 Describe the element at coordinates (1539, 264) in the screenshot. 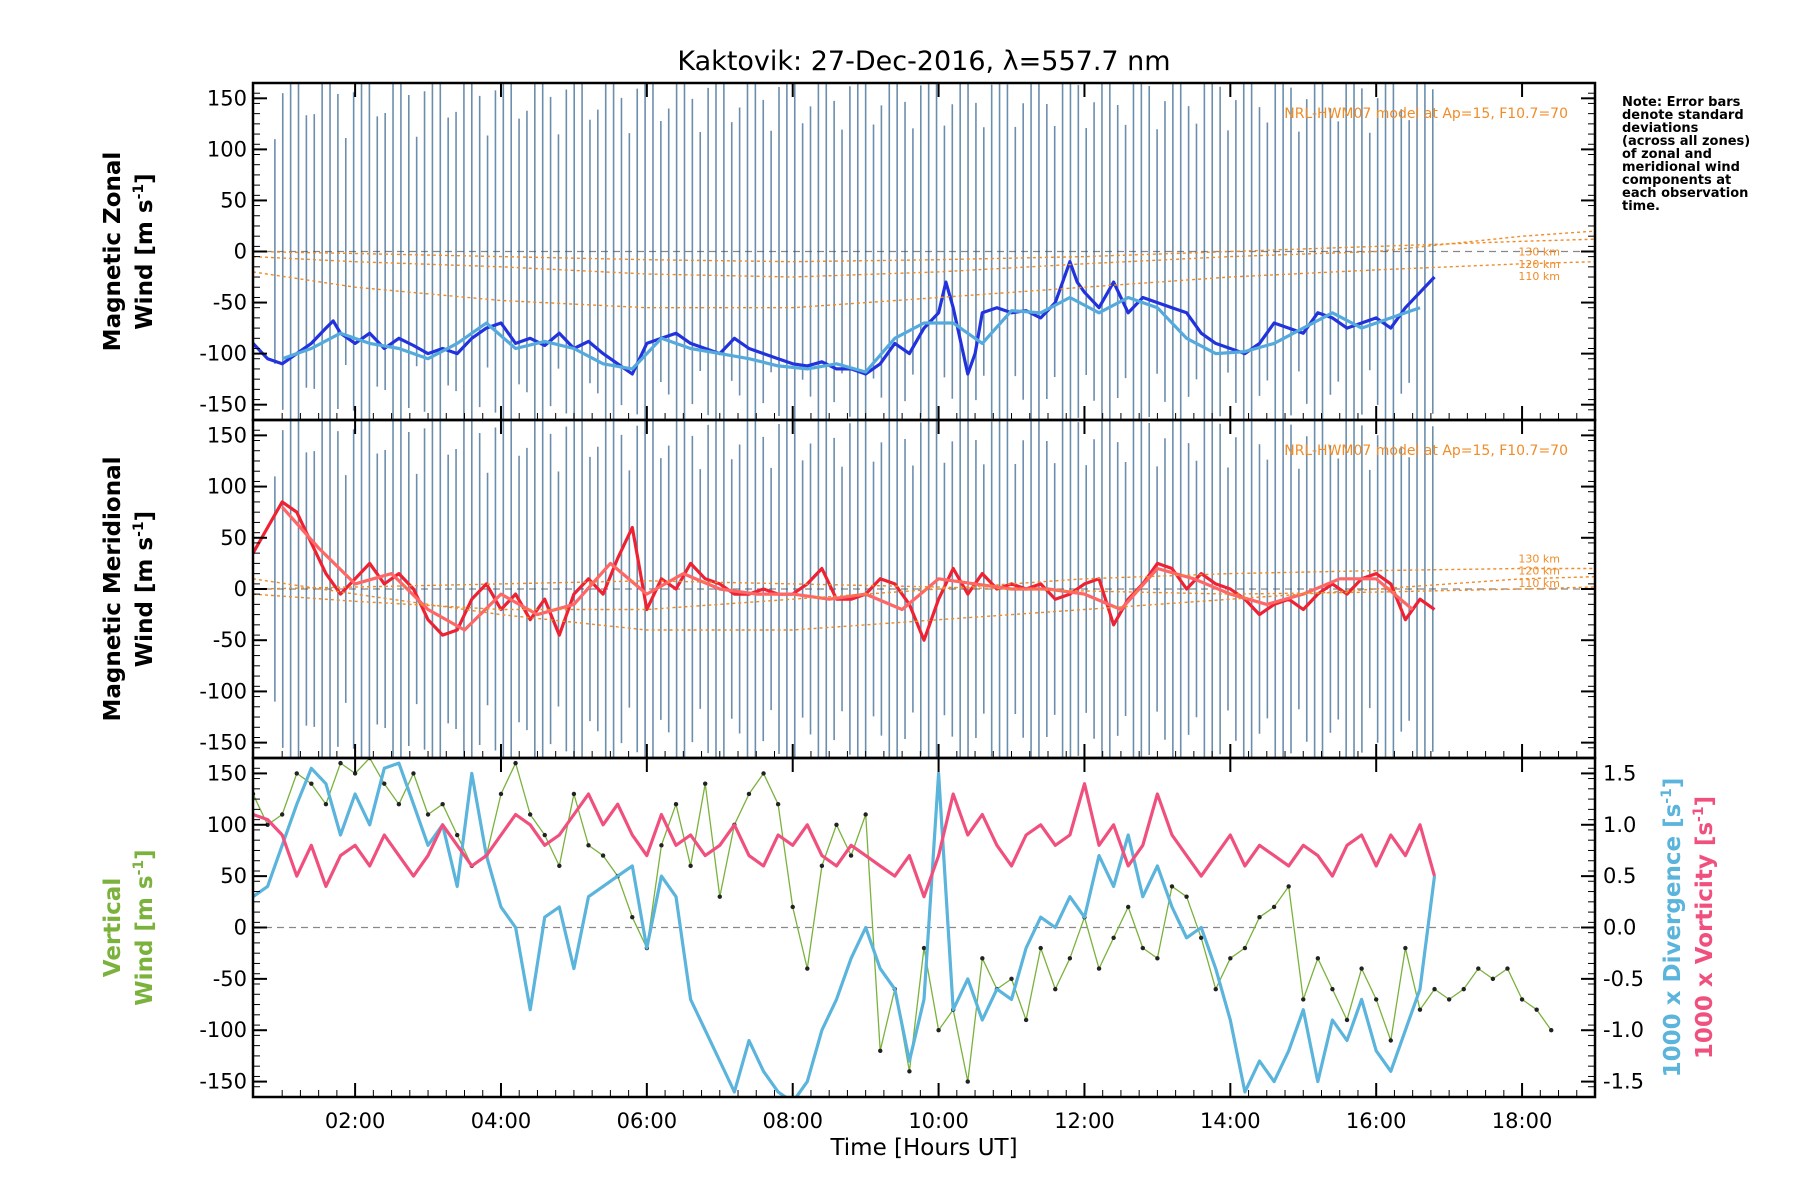

I see `altitude-label: 120 km` at that location.